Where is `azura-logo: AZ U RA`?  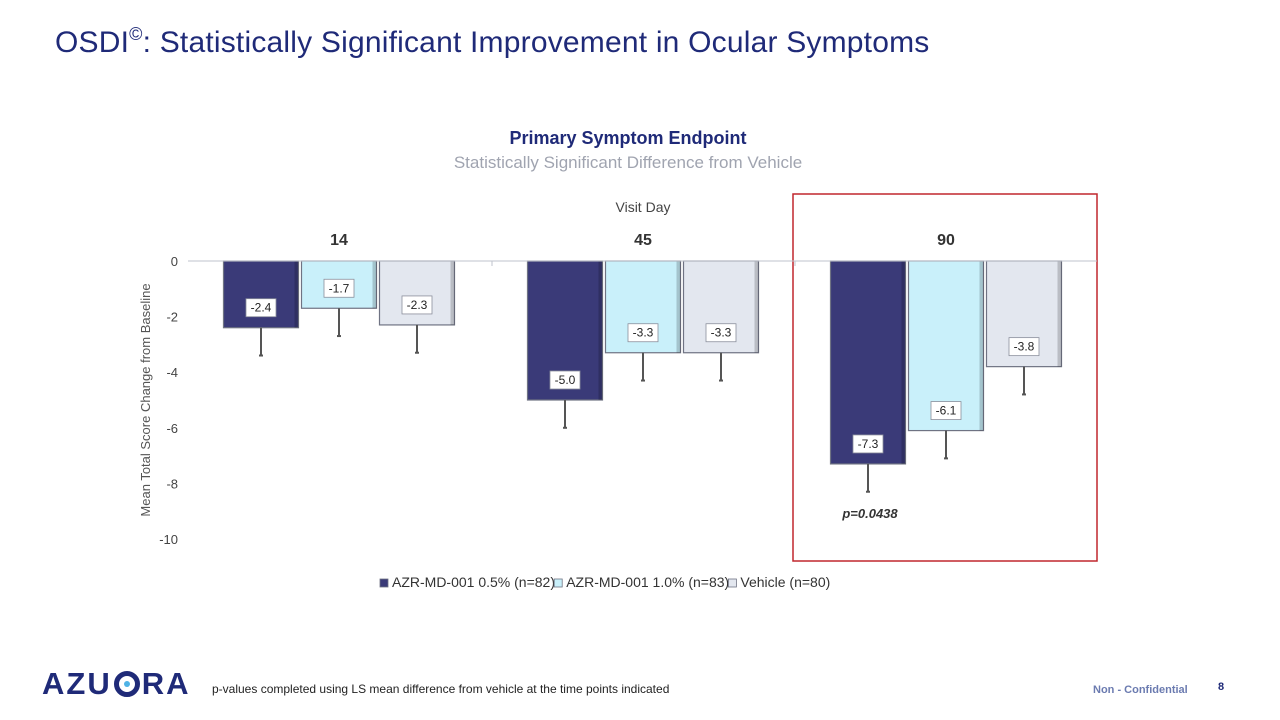
azura-logo: AZ U RA is located at coordinates (116, 683).